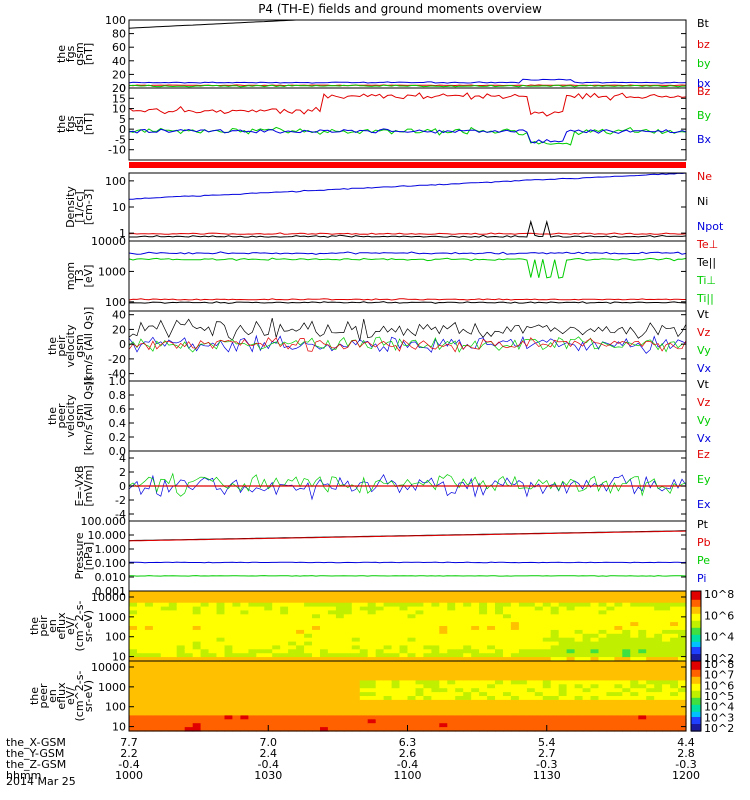 Image resolution: width=750 pixels, height=800 pixels. I want to click on by-trace, so click(407, 136).